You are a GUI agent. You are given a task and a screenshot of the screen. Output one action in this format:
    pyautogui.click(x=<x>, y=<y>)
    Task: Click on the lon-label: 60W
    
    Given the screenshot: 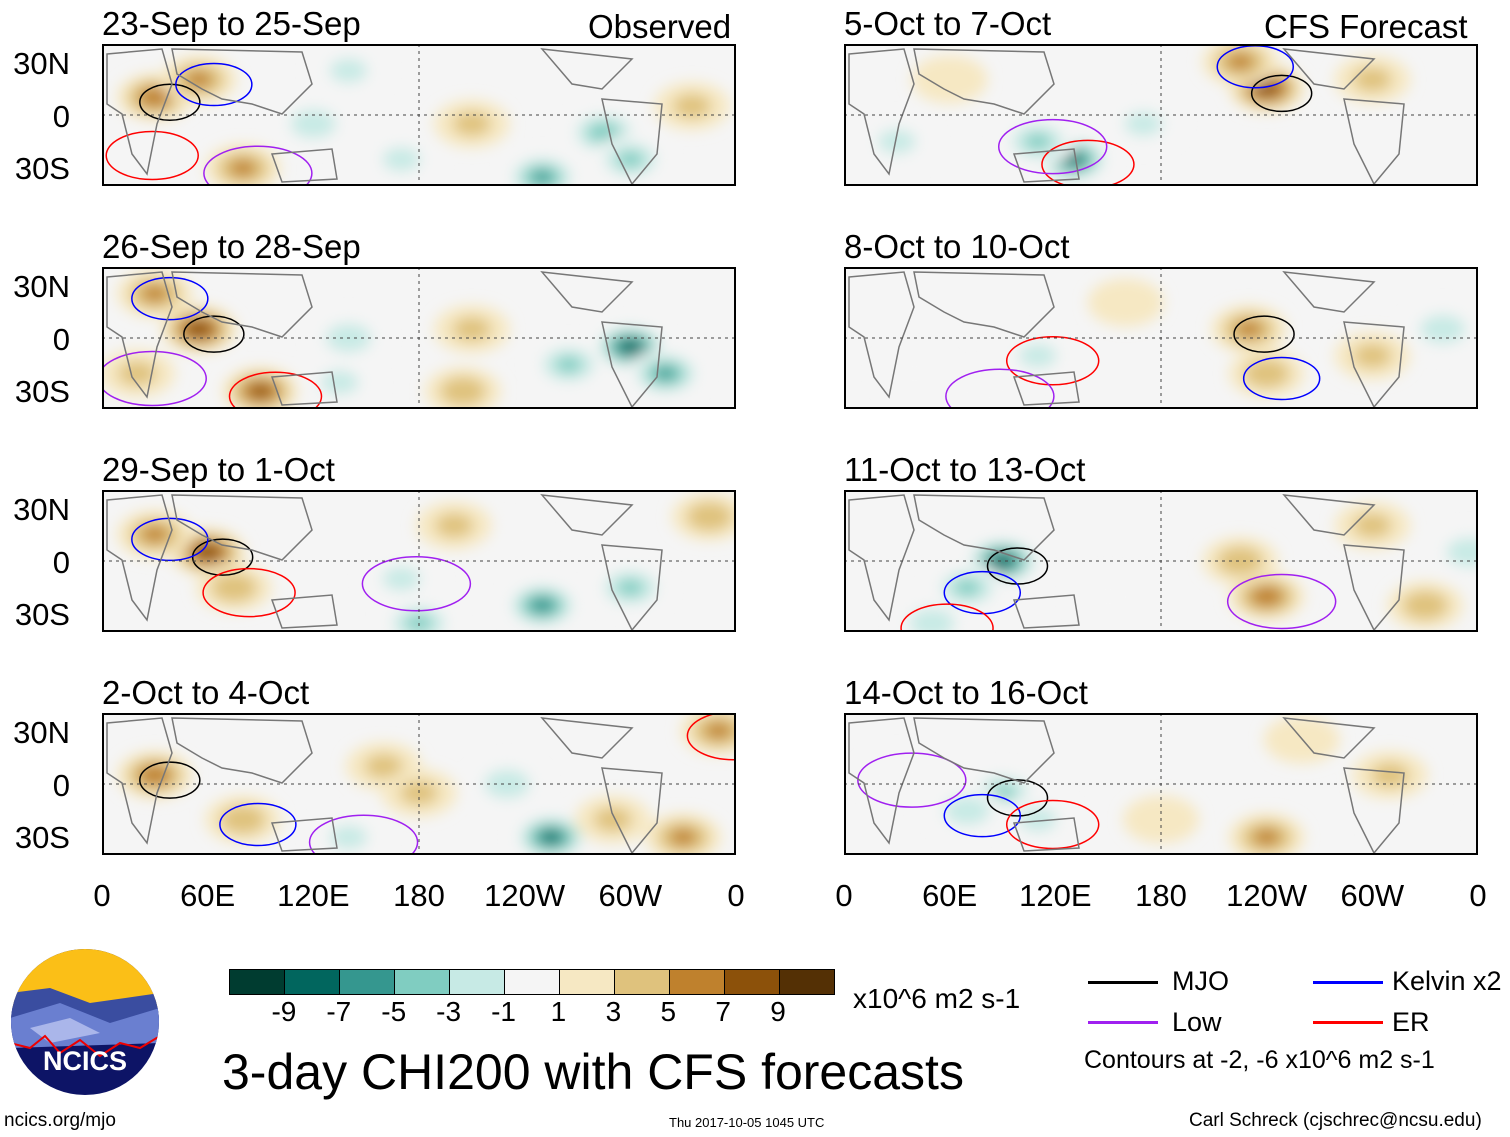 What is the action you would take?
    pyautogui.click(x=630, y=895)
    